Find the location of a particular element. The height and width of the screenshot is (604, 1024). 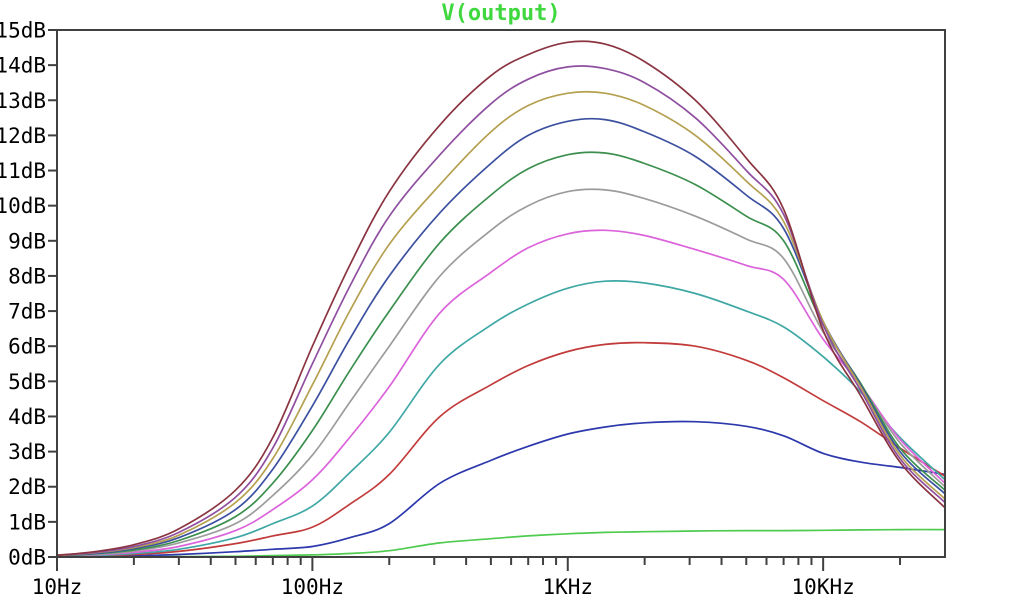

y-axis-label: 7dB is located at coordinates (27, 312).